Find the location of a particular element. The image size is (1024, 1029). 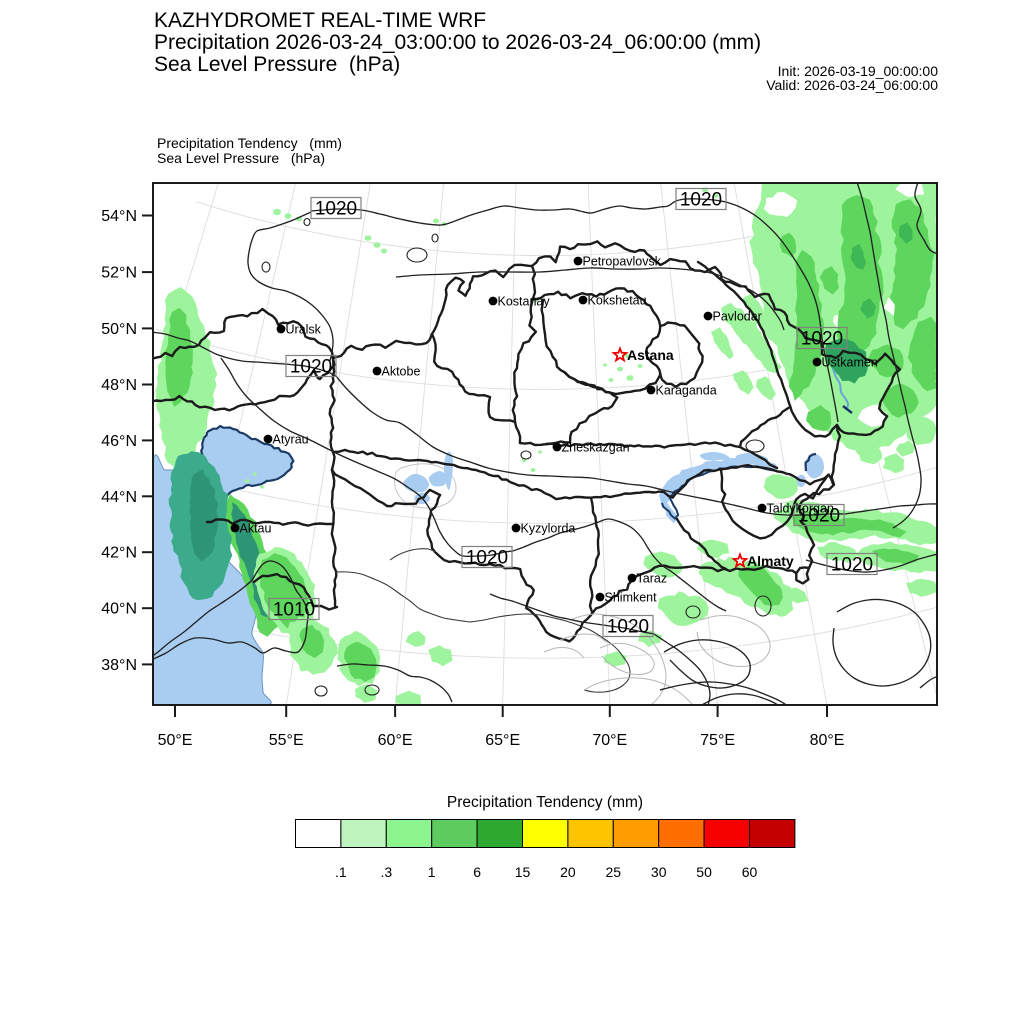

svg-text: 50°E is located at coordinates (175, 740).